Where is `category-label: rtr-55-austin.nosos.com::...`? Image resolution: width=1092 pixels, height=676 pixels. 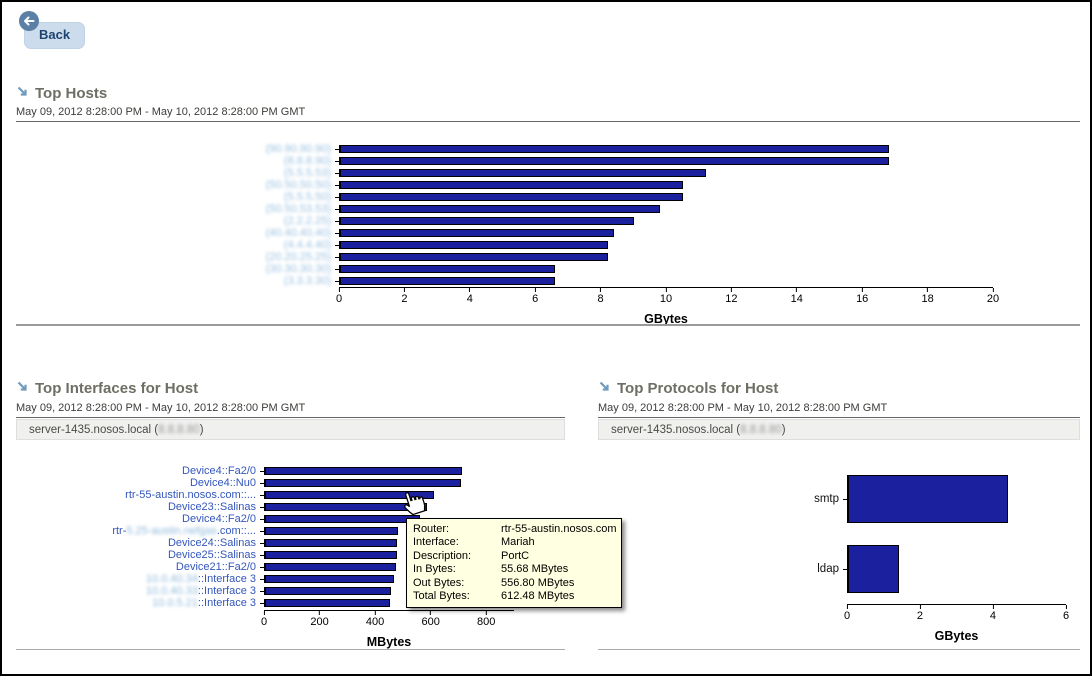 category-label: rtr-55-austin.nosos.com::... is located at coordinates (140, 495).